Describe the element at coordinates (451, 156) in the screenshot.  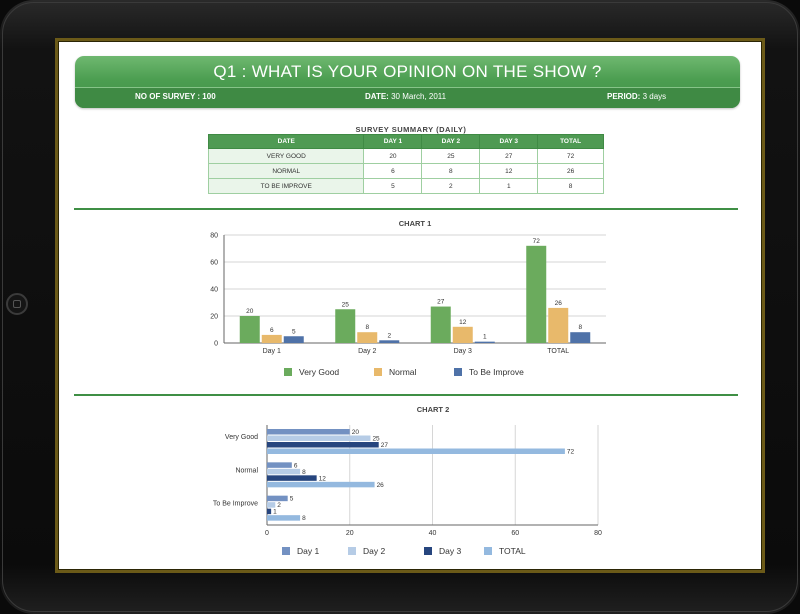
I see `table-cell: 25` at that location.